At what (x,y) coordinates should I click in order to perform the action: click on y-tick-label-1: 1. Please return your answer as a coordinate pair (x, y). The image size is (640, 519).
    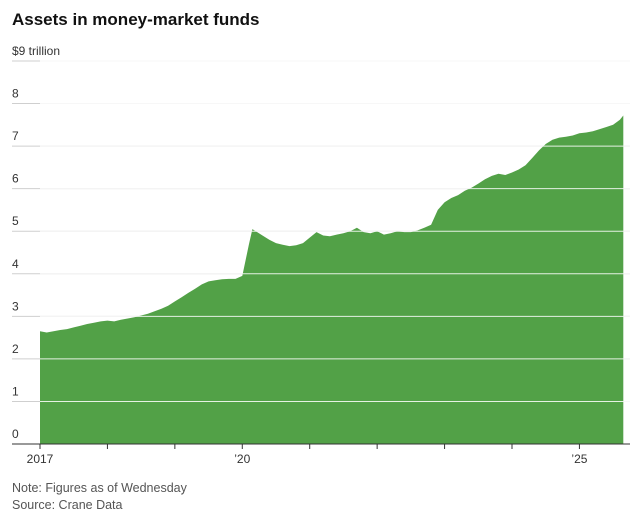
    Looking at the image, I should click on (15, 391).